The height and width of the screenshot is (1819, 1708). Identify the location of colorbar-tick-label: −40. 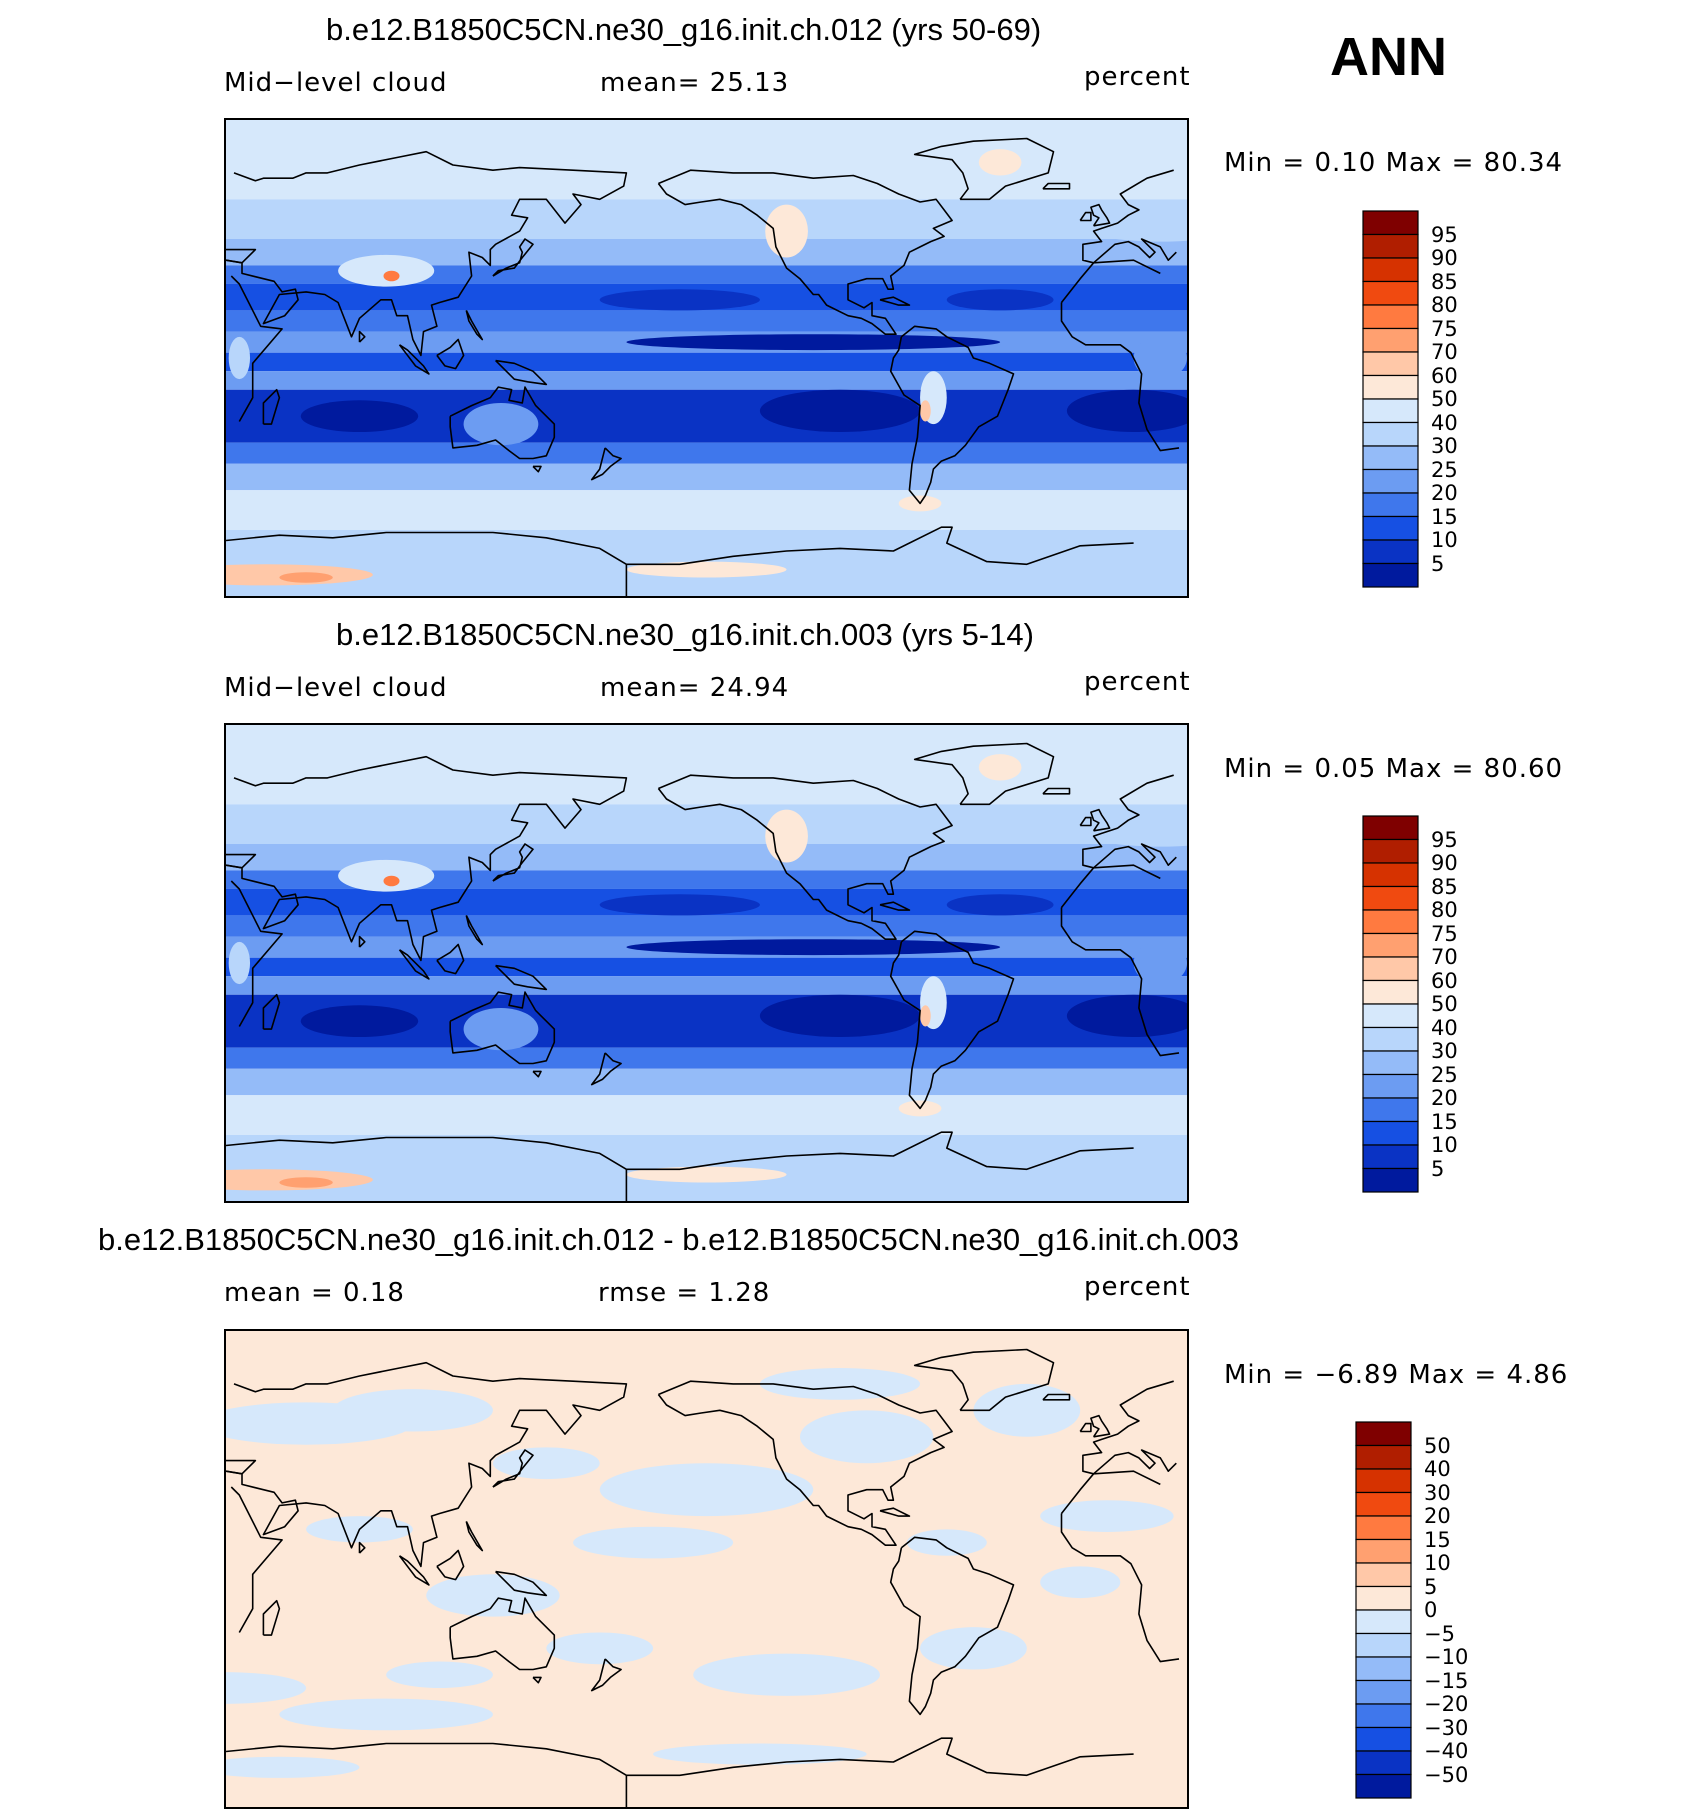
(1446, 1751).